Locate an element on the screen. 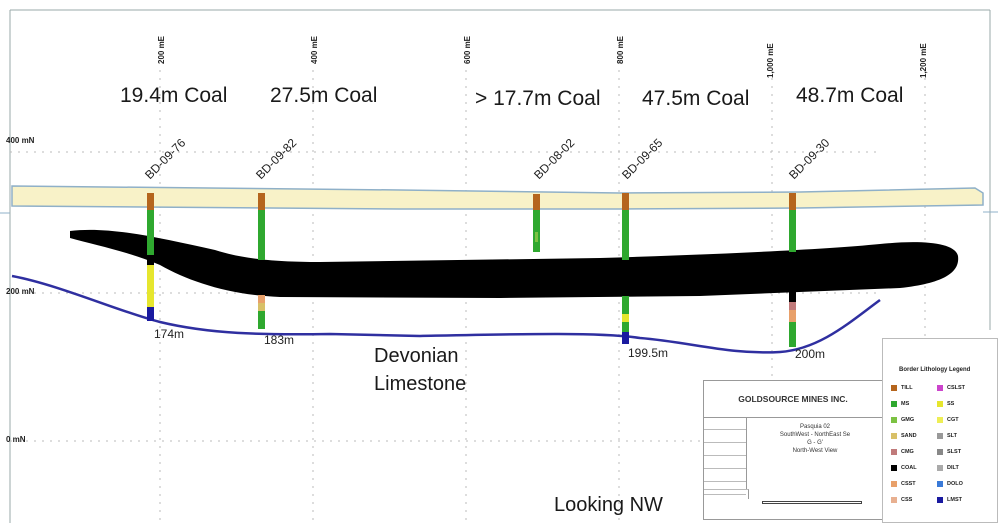 The height and width of the screenshot is (523, 998). legend-label: CGT is located at coordinates (953, 420).